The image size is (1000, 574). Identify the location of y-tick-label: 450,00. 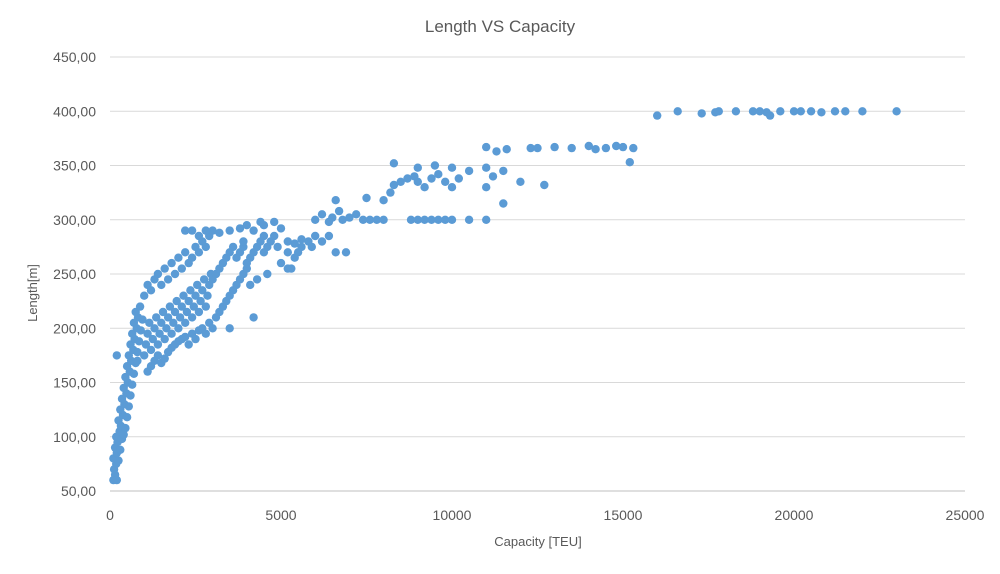
(74, 57).